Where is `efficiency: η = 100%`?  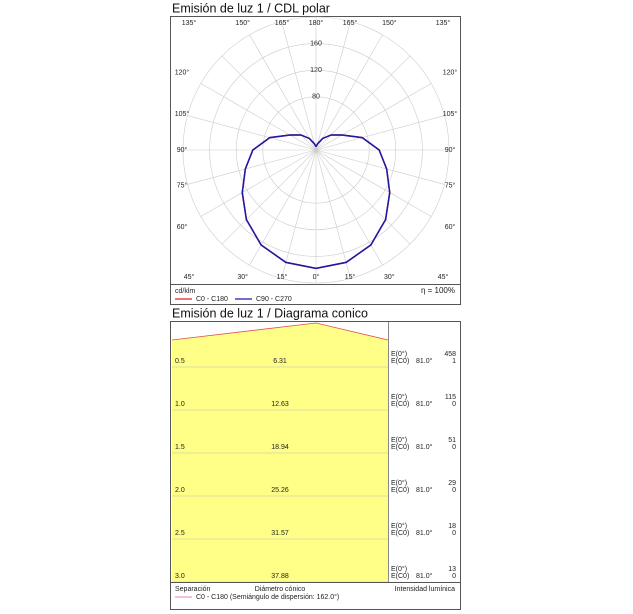 efficiency: η = 100% is located at coordinates (438, 290).